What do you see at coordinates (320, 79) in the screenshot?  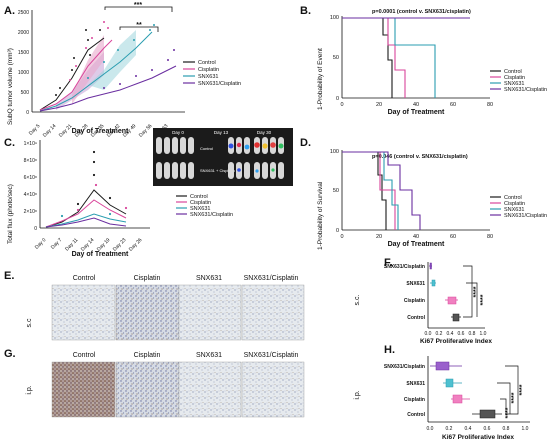 I see `panel-b-ylabel: 1-Probability of Event` at bounding box center [320, 79].